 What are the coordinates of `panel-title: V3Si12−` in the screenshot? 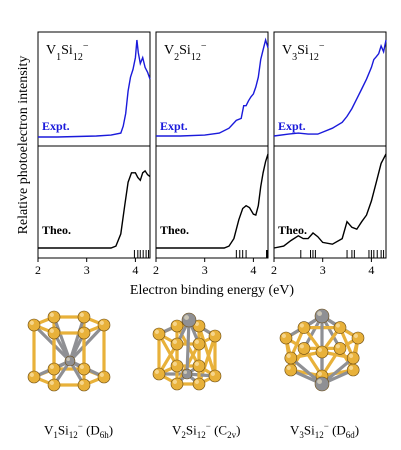 It's located at (303, 52).